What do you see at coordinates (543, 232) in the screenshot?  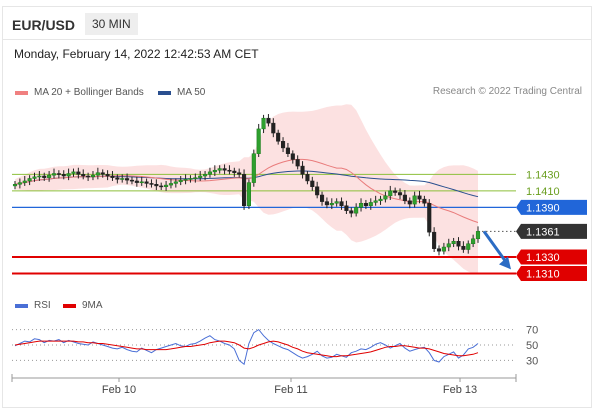 I see `level-label-3: 1.1361` at bounding box center [543, 232].